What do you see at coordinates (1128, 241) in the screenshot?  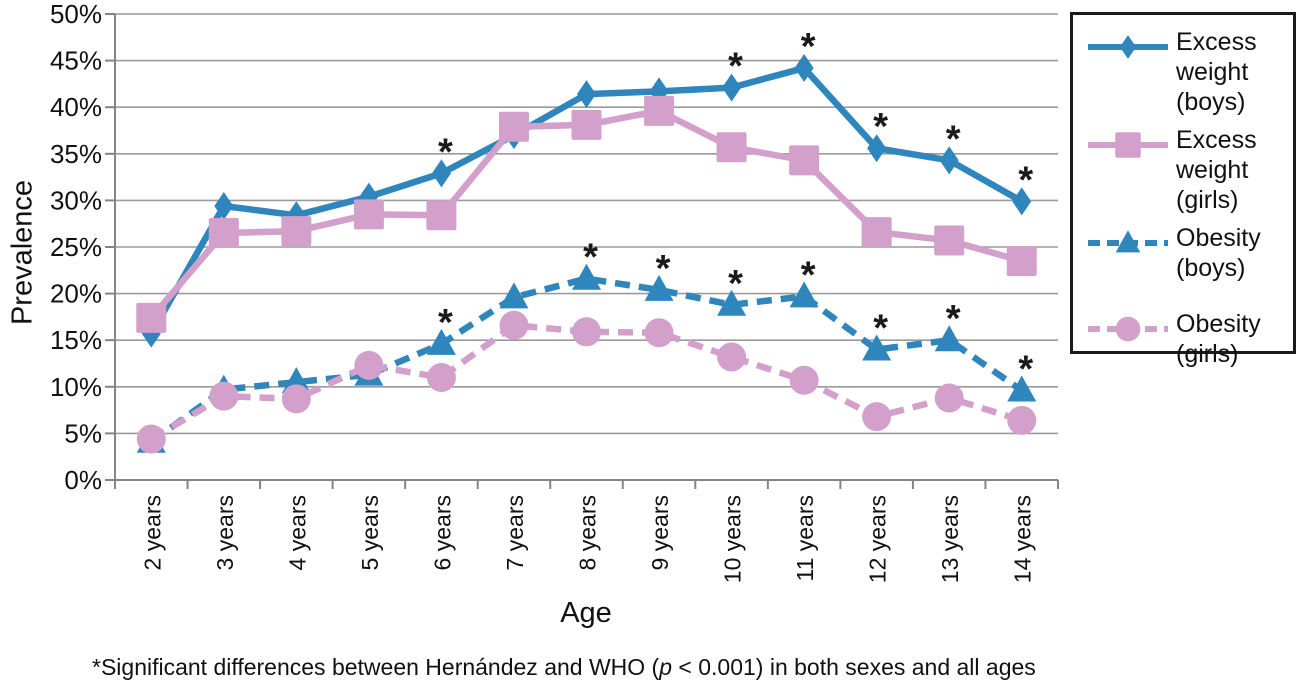 I see `obesity-boys-legend-marker-icon` at bounding box center [1128, 241].